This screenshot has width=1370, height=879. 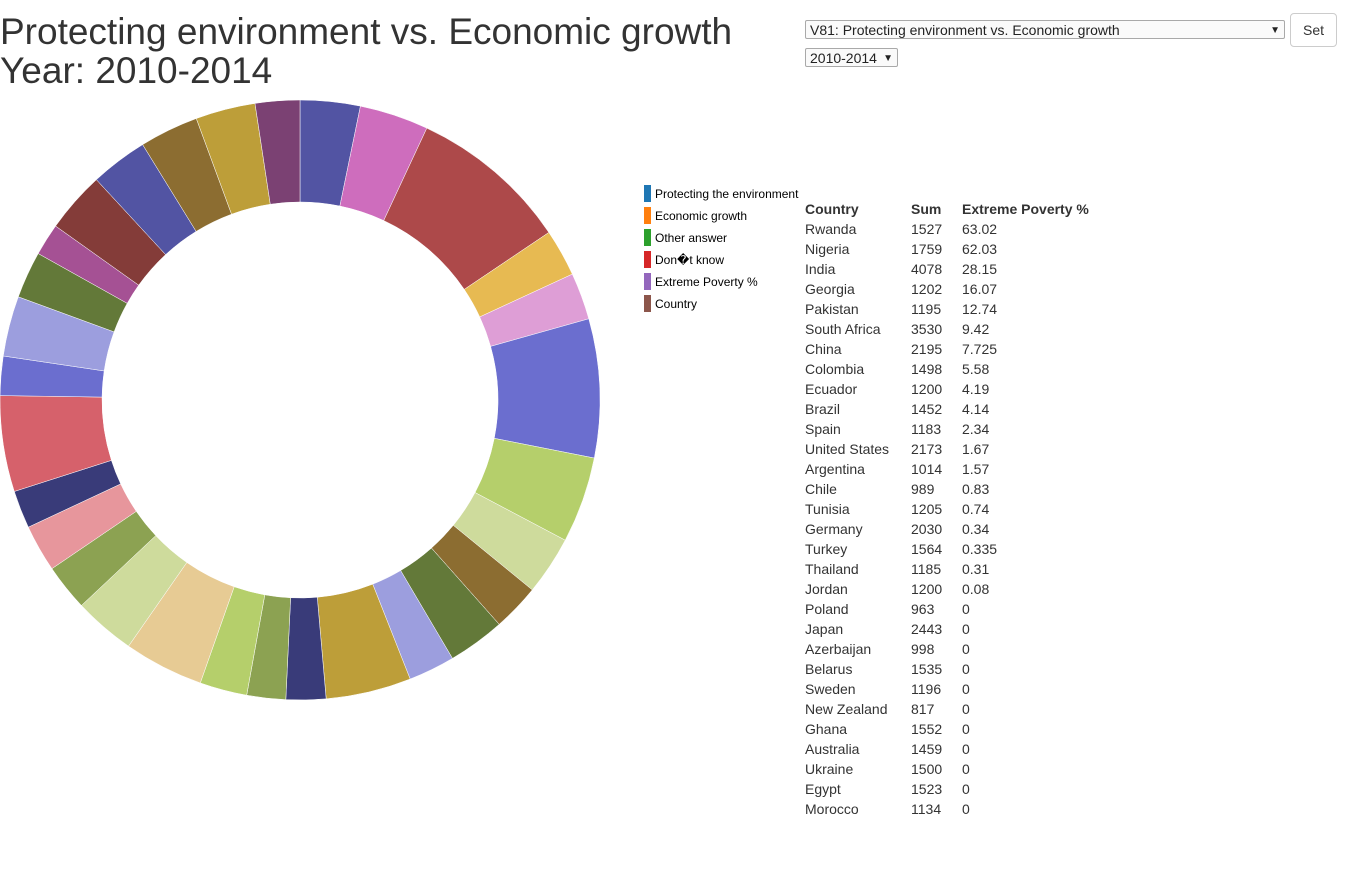 I want to click on cell-sum: 1200, so click(x=927, y=389).